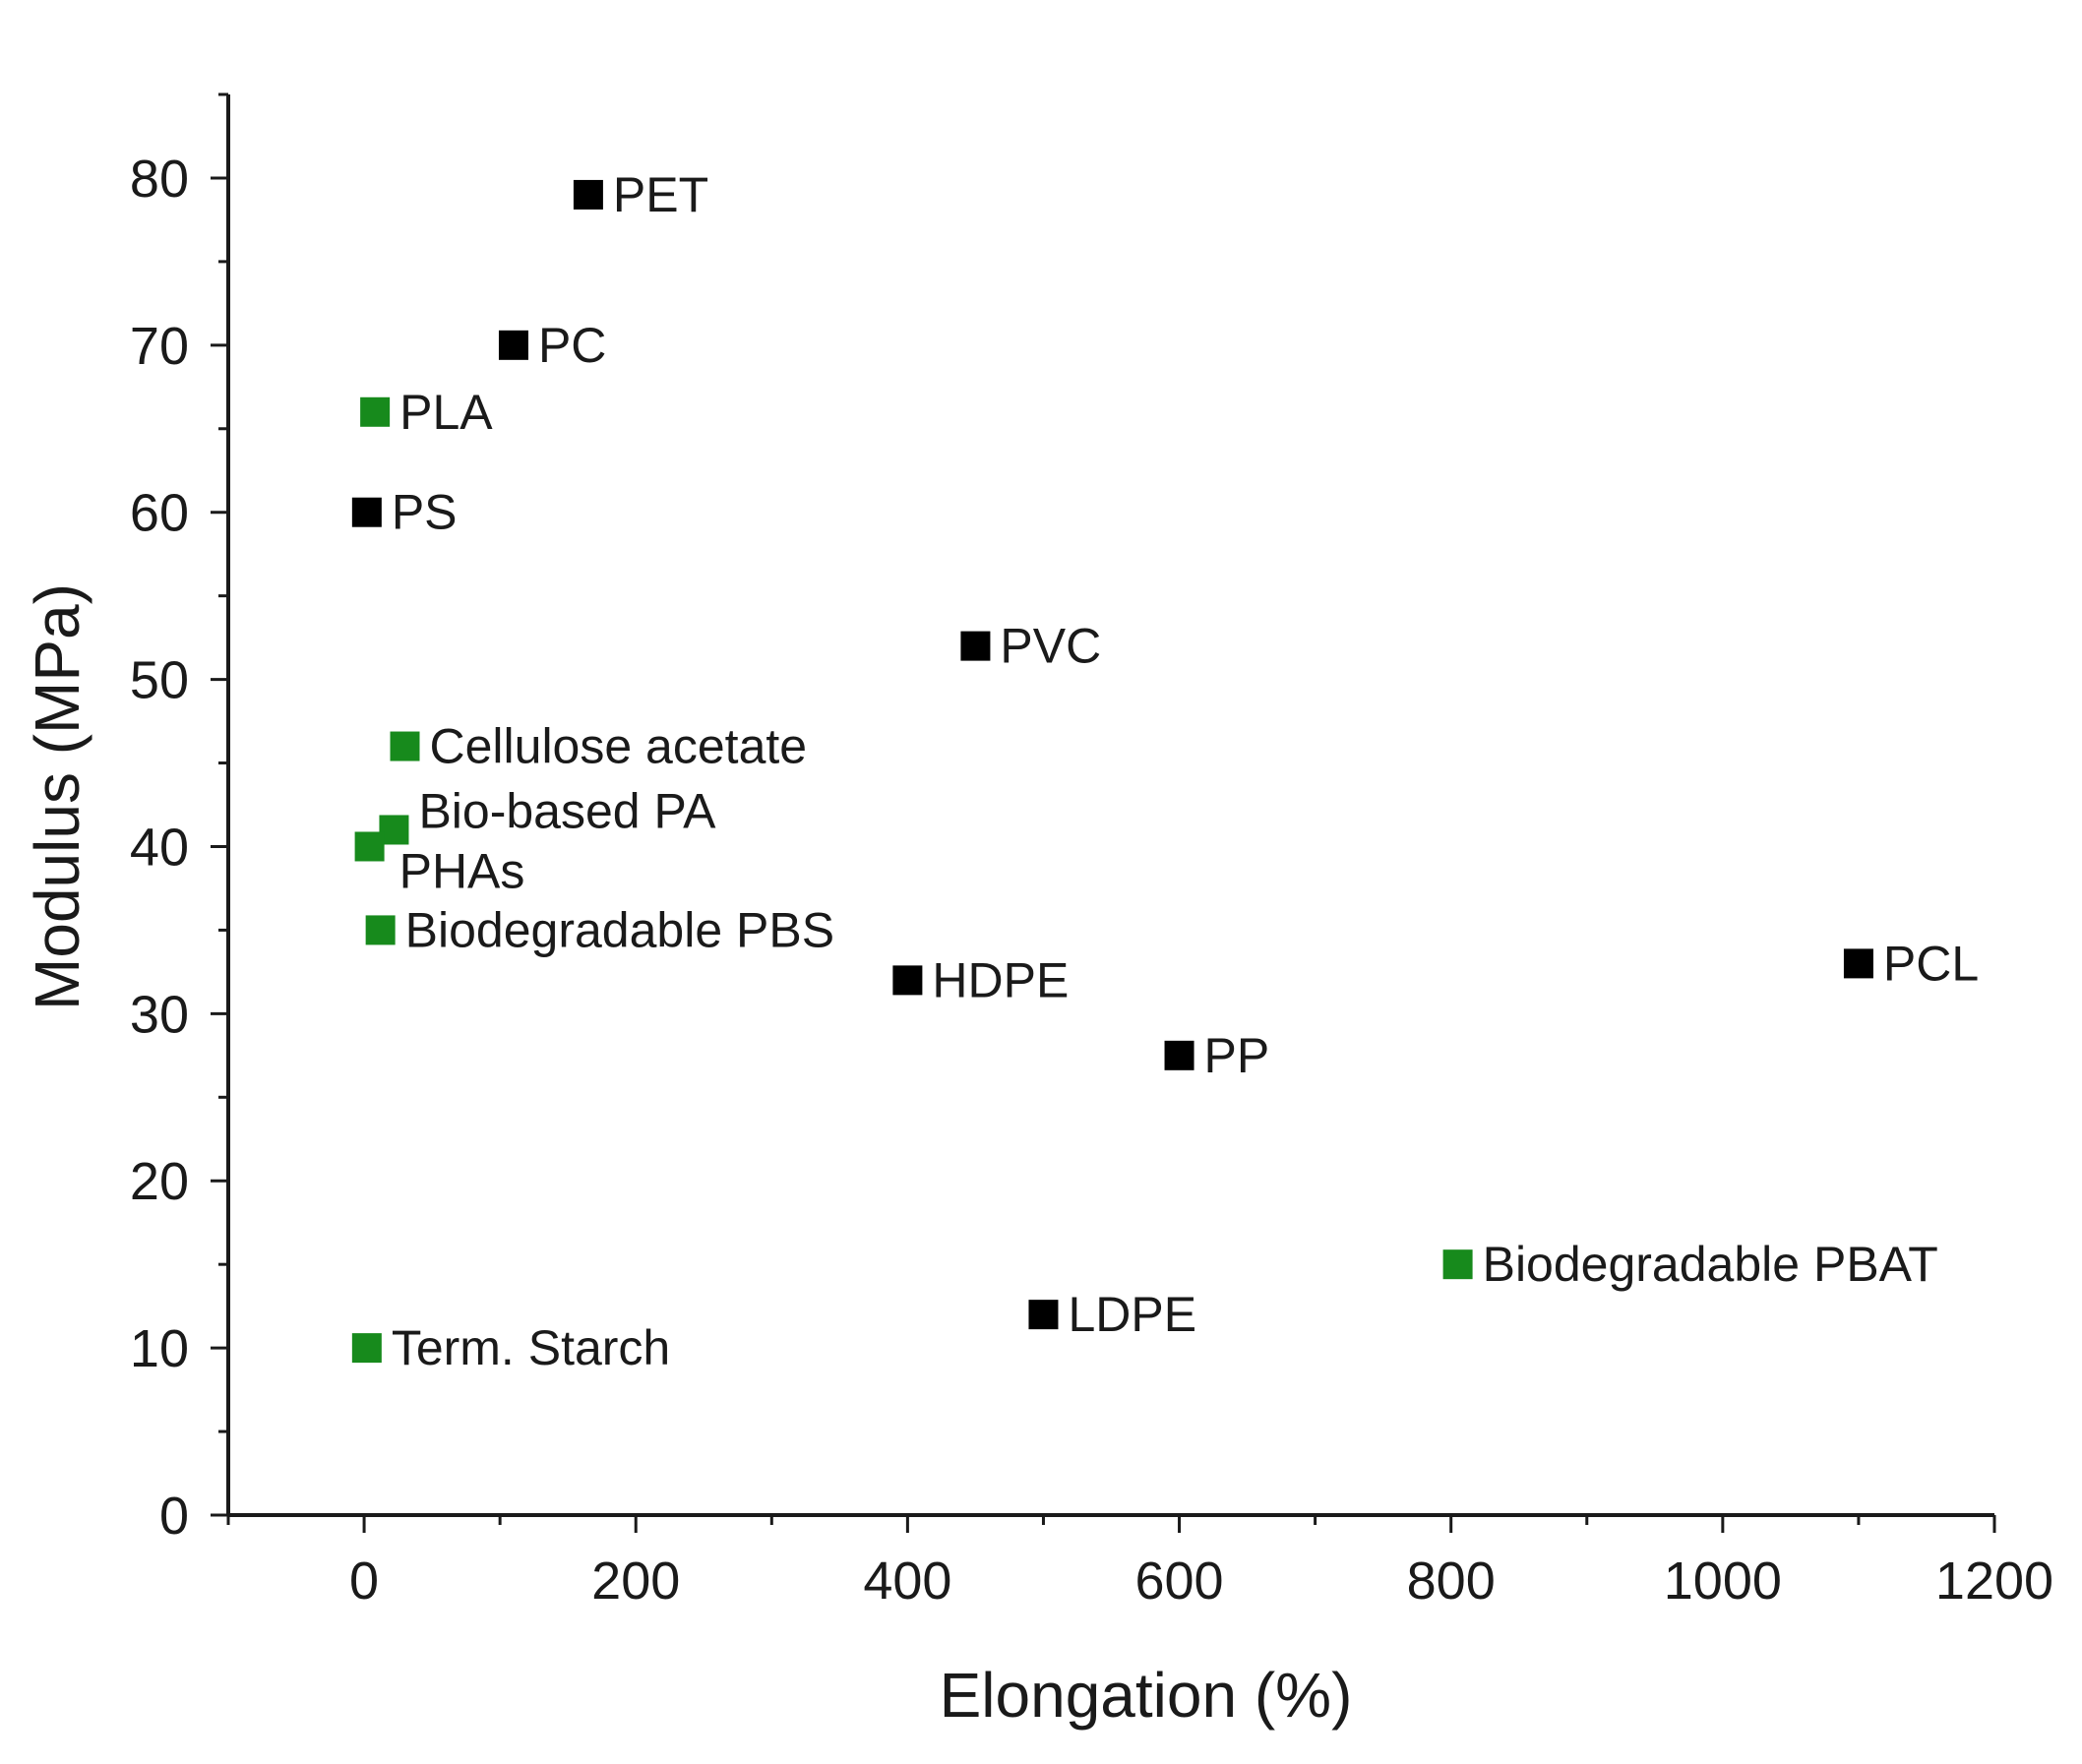 This screenshot has height=1764, width=2082. I want to click on x-tick-label: 200, so click(635, 1581).